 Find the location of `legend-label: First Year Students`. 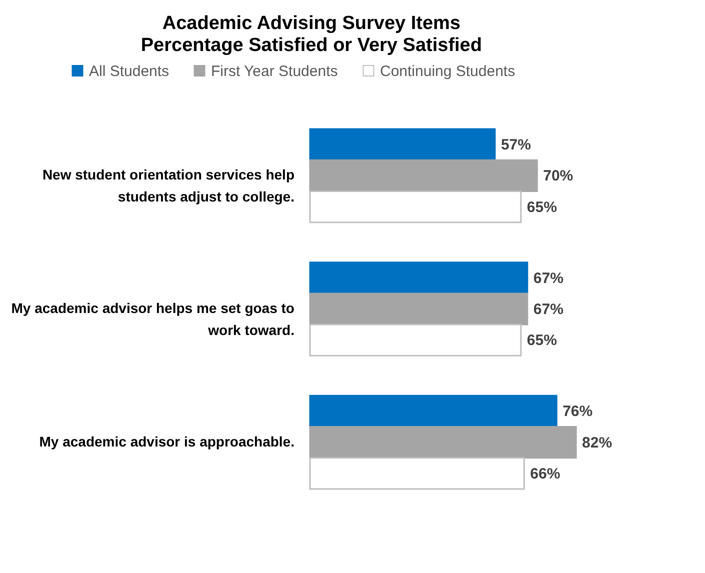

legend-label: First Year Students is located at coordinates (274, 71).